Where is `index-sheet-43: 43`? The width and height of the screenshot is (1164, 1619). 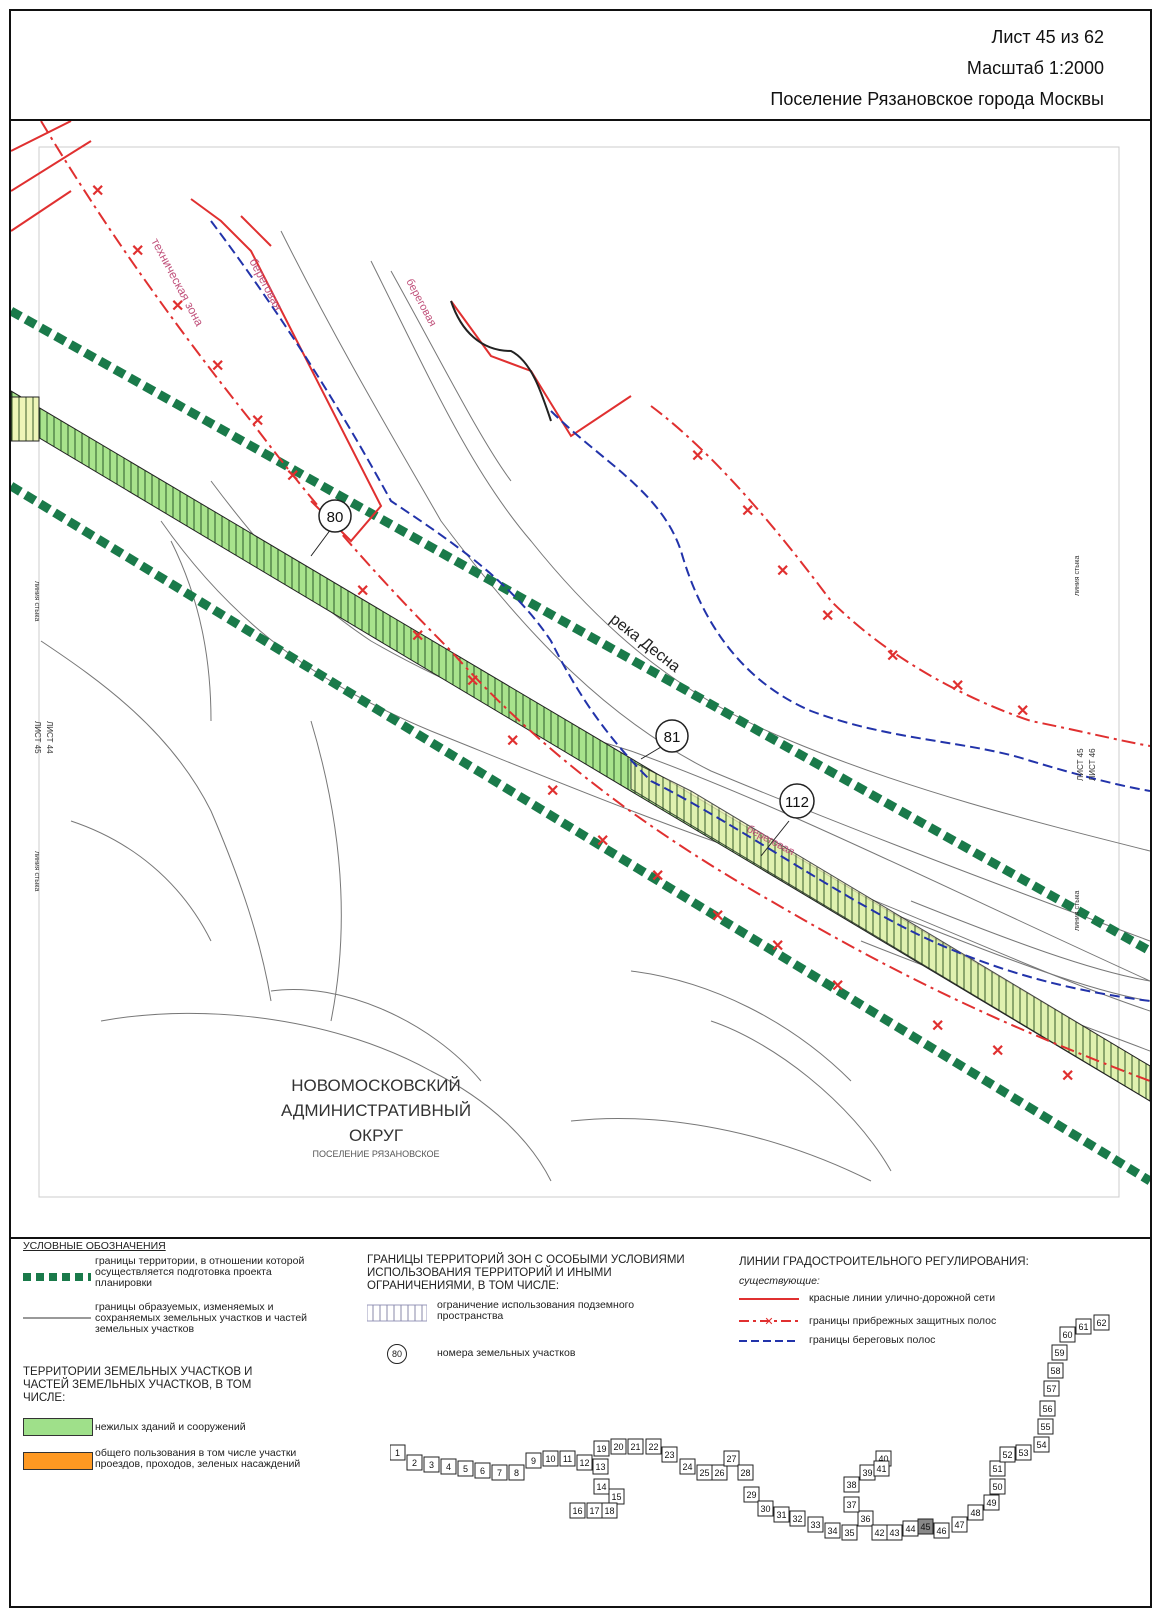 index-sheet-43: 43 is located at coordinates (894, 1532).